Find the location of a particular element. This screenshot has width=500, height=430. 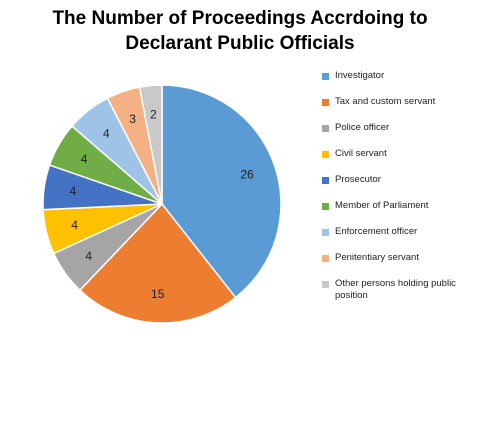

legend-item-prosecutor: Prosecutor is located at coordinates (397, 187).